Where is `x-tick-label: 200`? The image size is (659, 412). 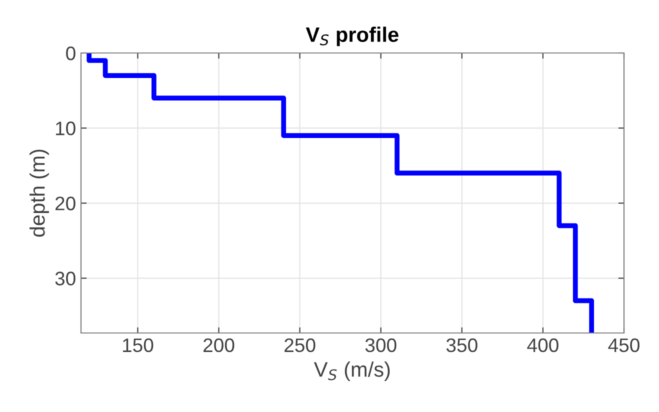
x-tick-label: 200 is located at coordinates (219, 345).